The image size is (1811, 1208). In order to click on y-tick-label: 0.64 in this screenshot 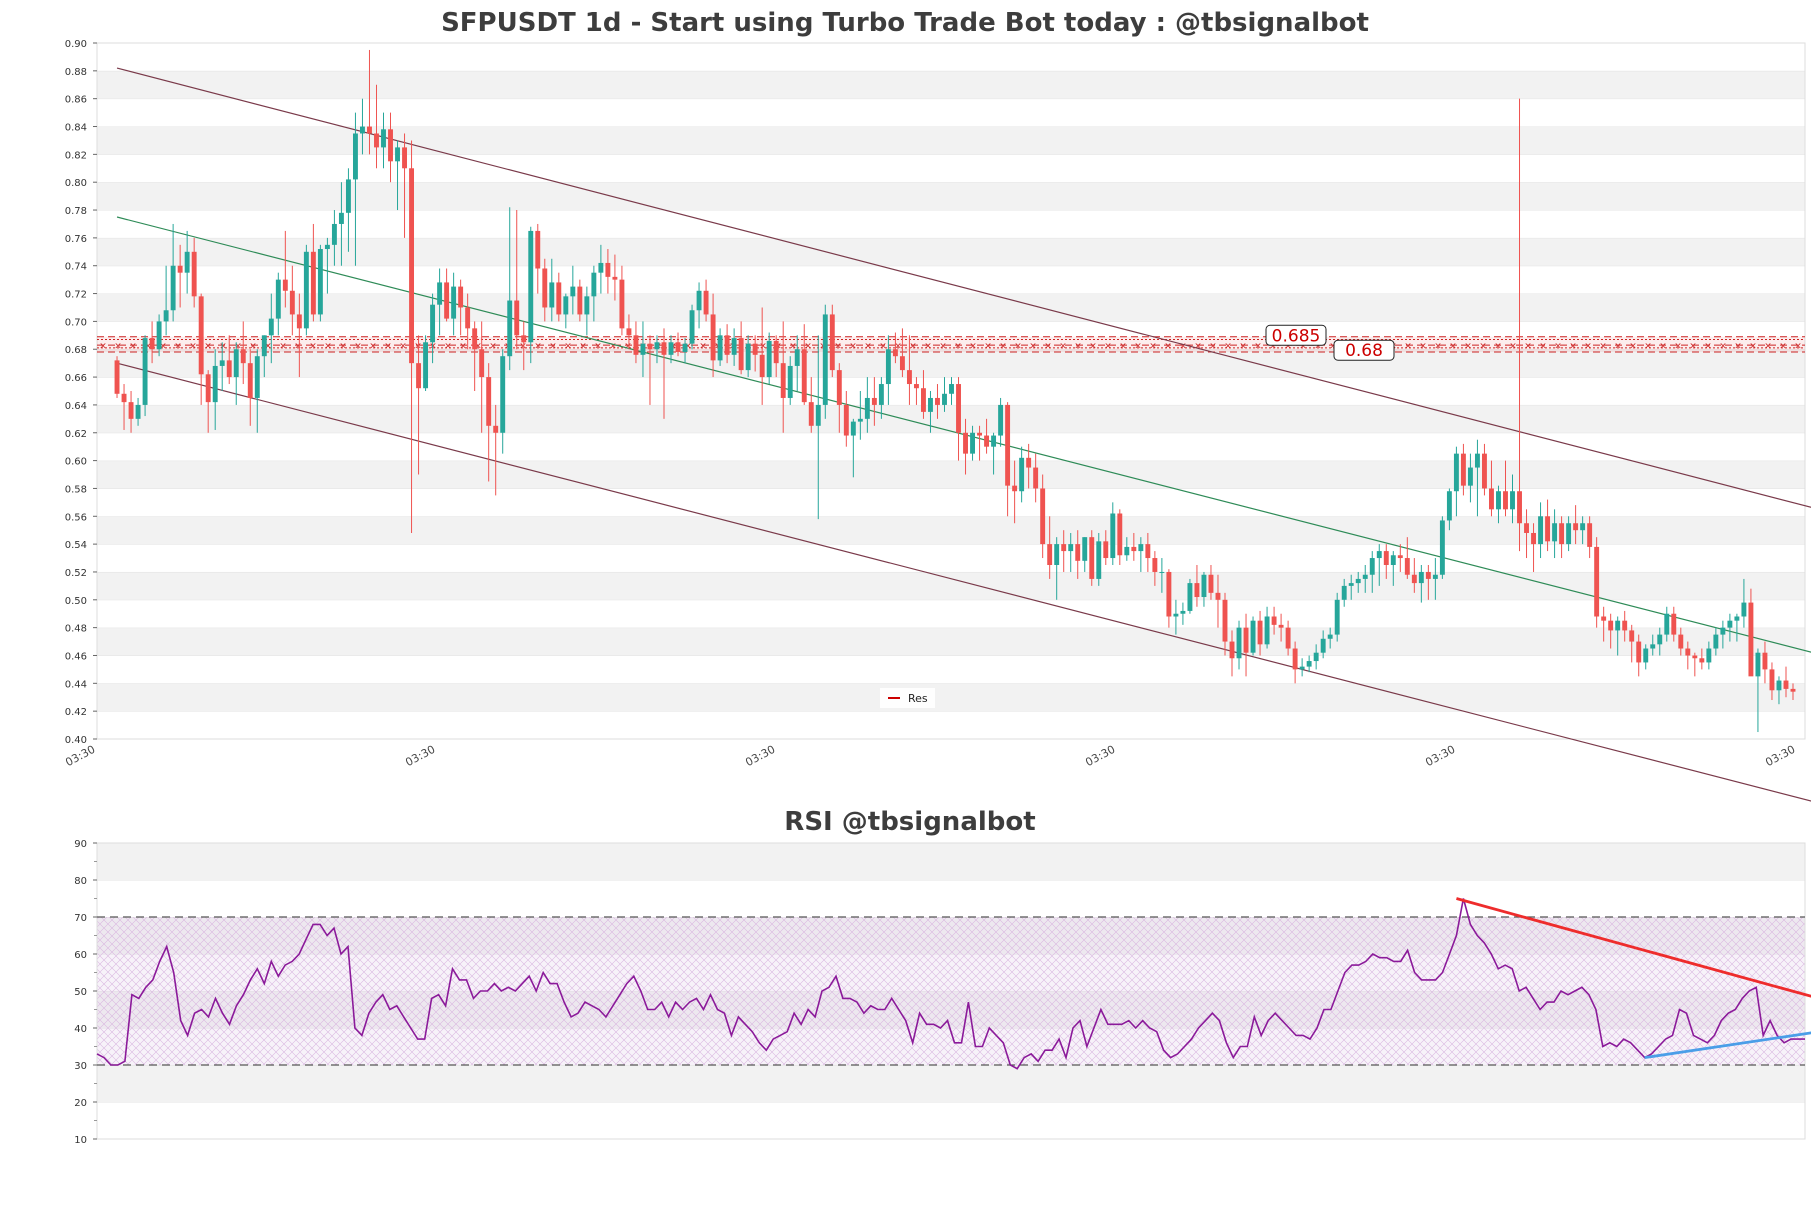, I will do `click(76, 406)`.